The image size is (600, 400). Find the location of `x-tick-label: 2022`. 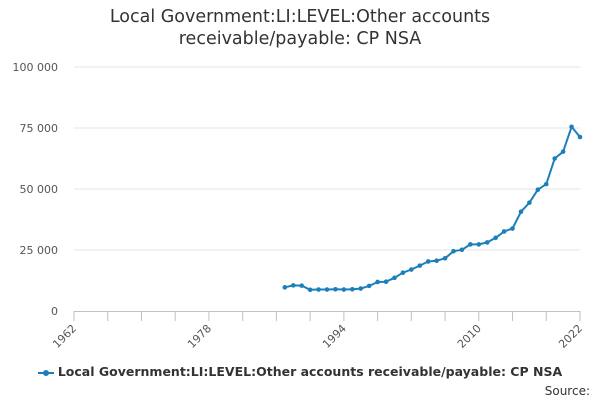

x-tick-label: 2022 is located at coordinates (570, 336).